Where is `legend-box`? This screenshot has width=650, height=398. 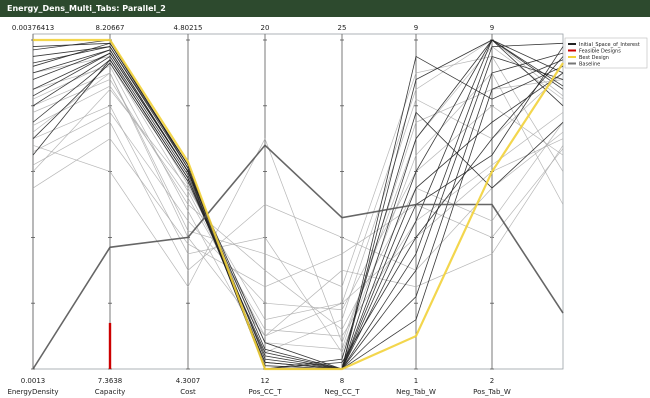
legend-box is located at coordinates (606, 53).